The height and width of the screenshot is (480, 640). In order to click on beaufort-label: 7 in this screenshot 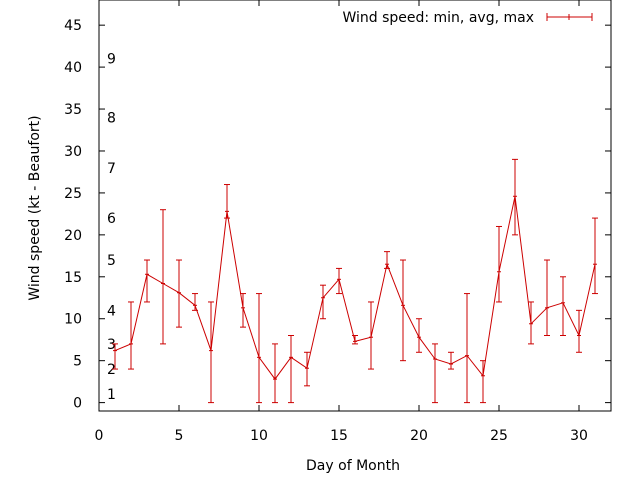, I will do `click(111, 169)`.